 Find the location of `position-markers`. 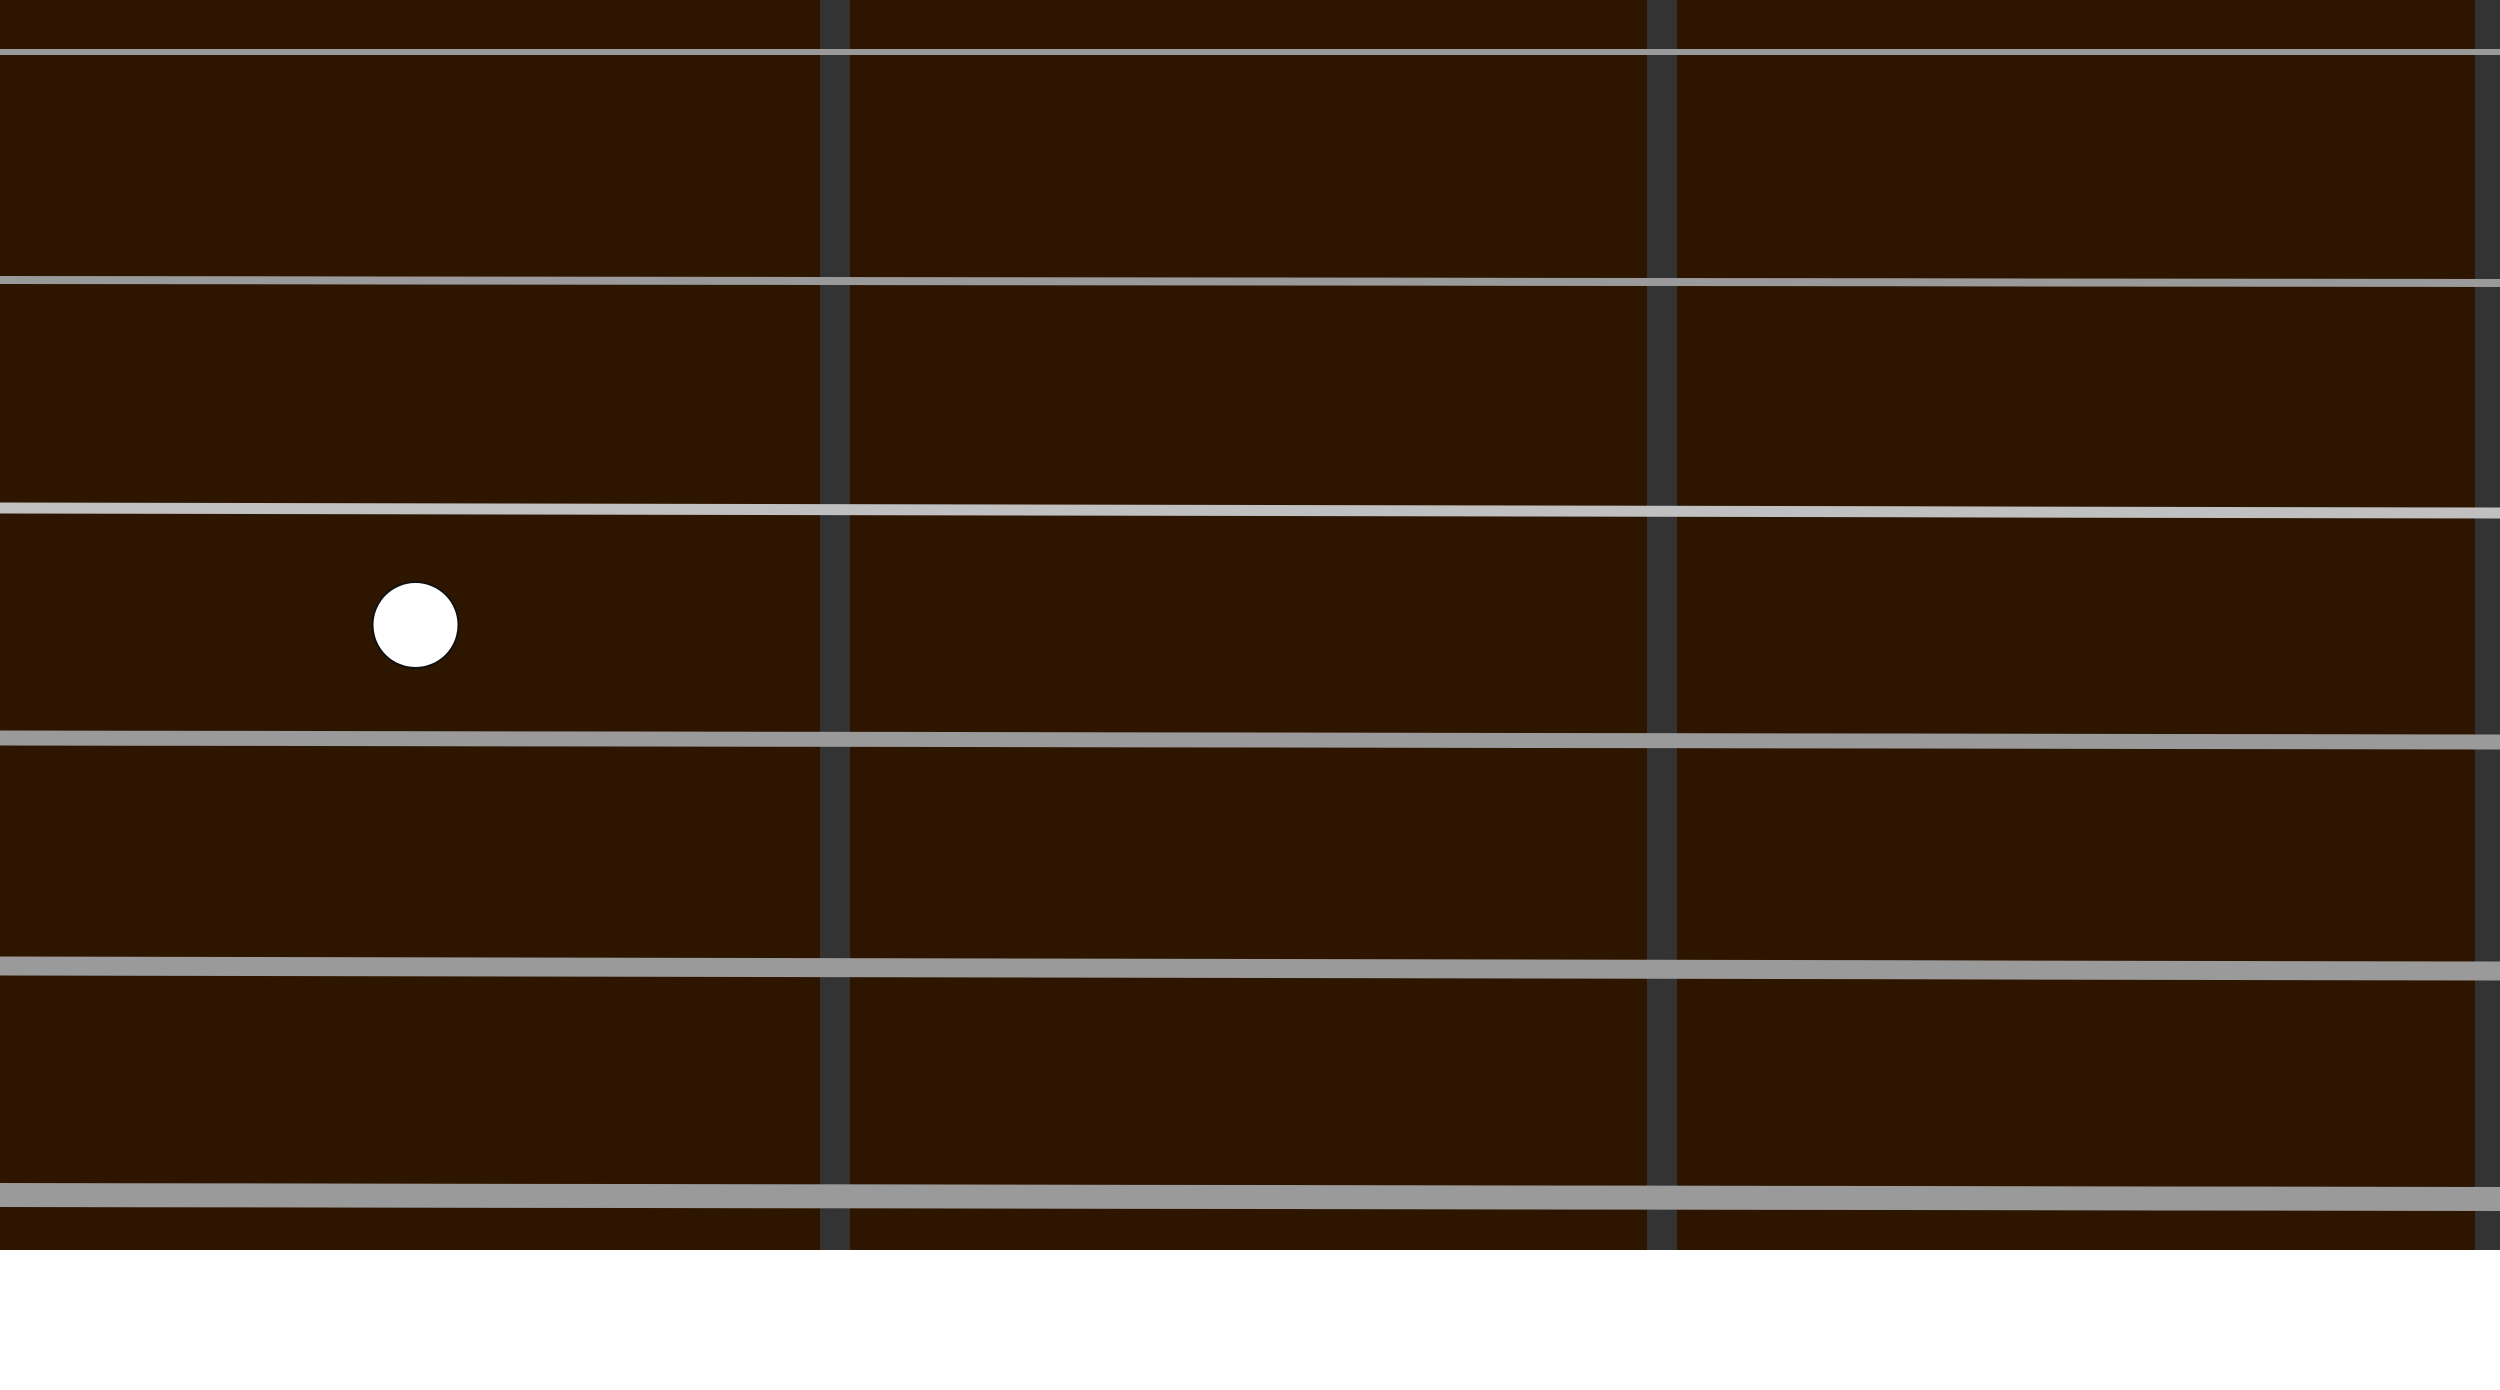

position-markers is located at coordinates (415, 625).